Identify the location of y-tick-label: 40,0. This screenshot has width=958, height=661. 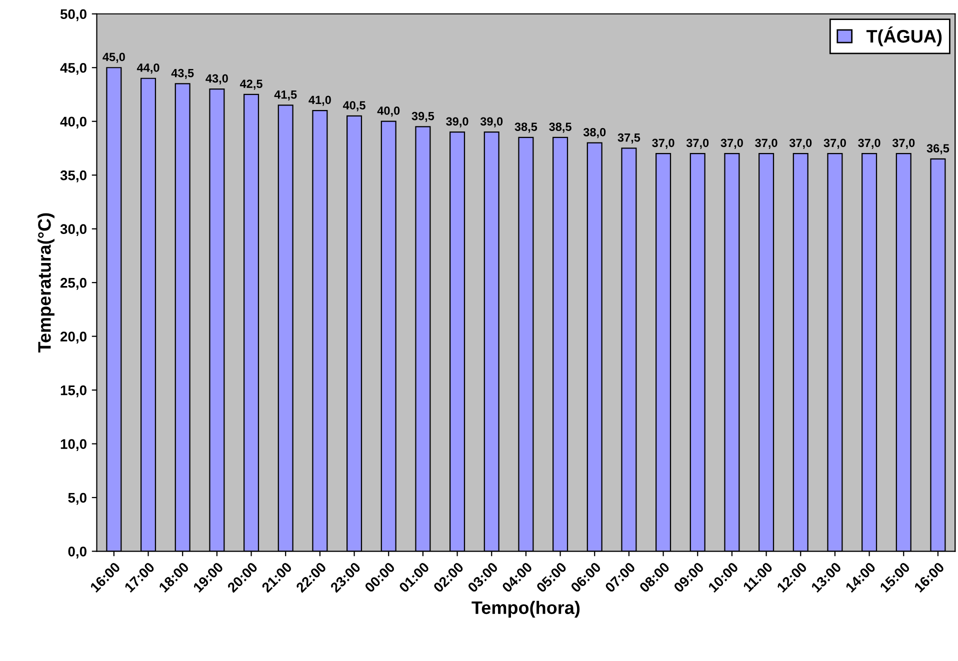
(73, 122).